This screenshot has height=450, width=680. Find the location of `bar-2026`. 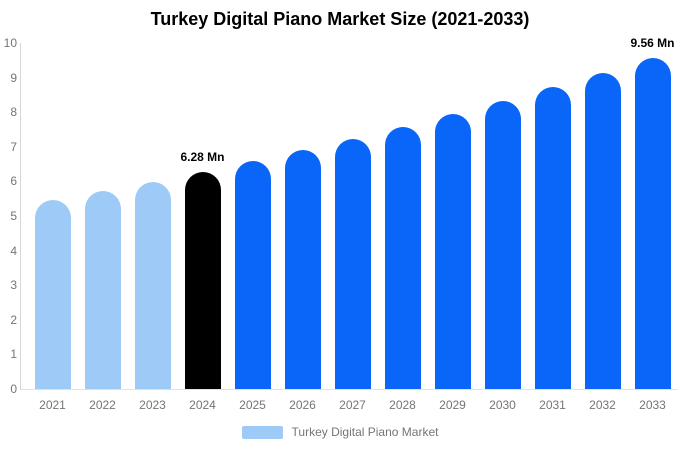

bar-2026 is located at coordinates (302, 269).